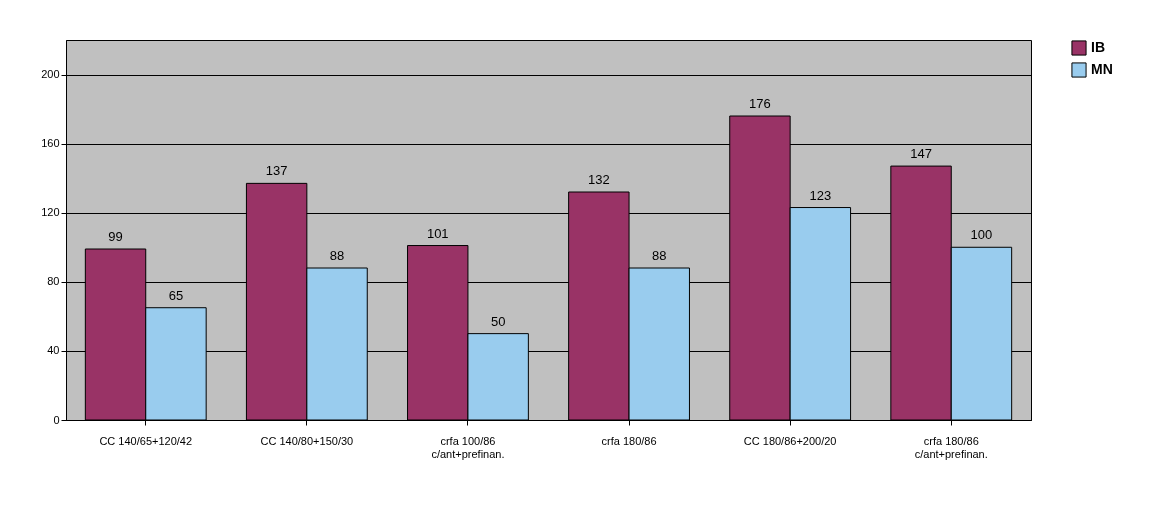  I want to click on data-label: 50, so click(498, 321).